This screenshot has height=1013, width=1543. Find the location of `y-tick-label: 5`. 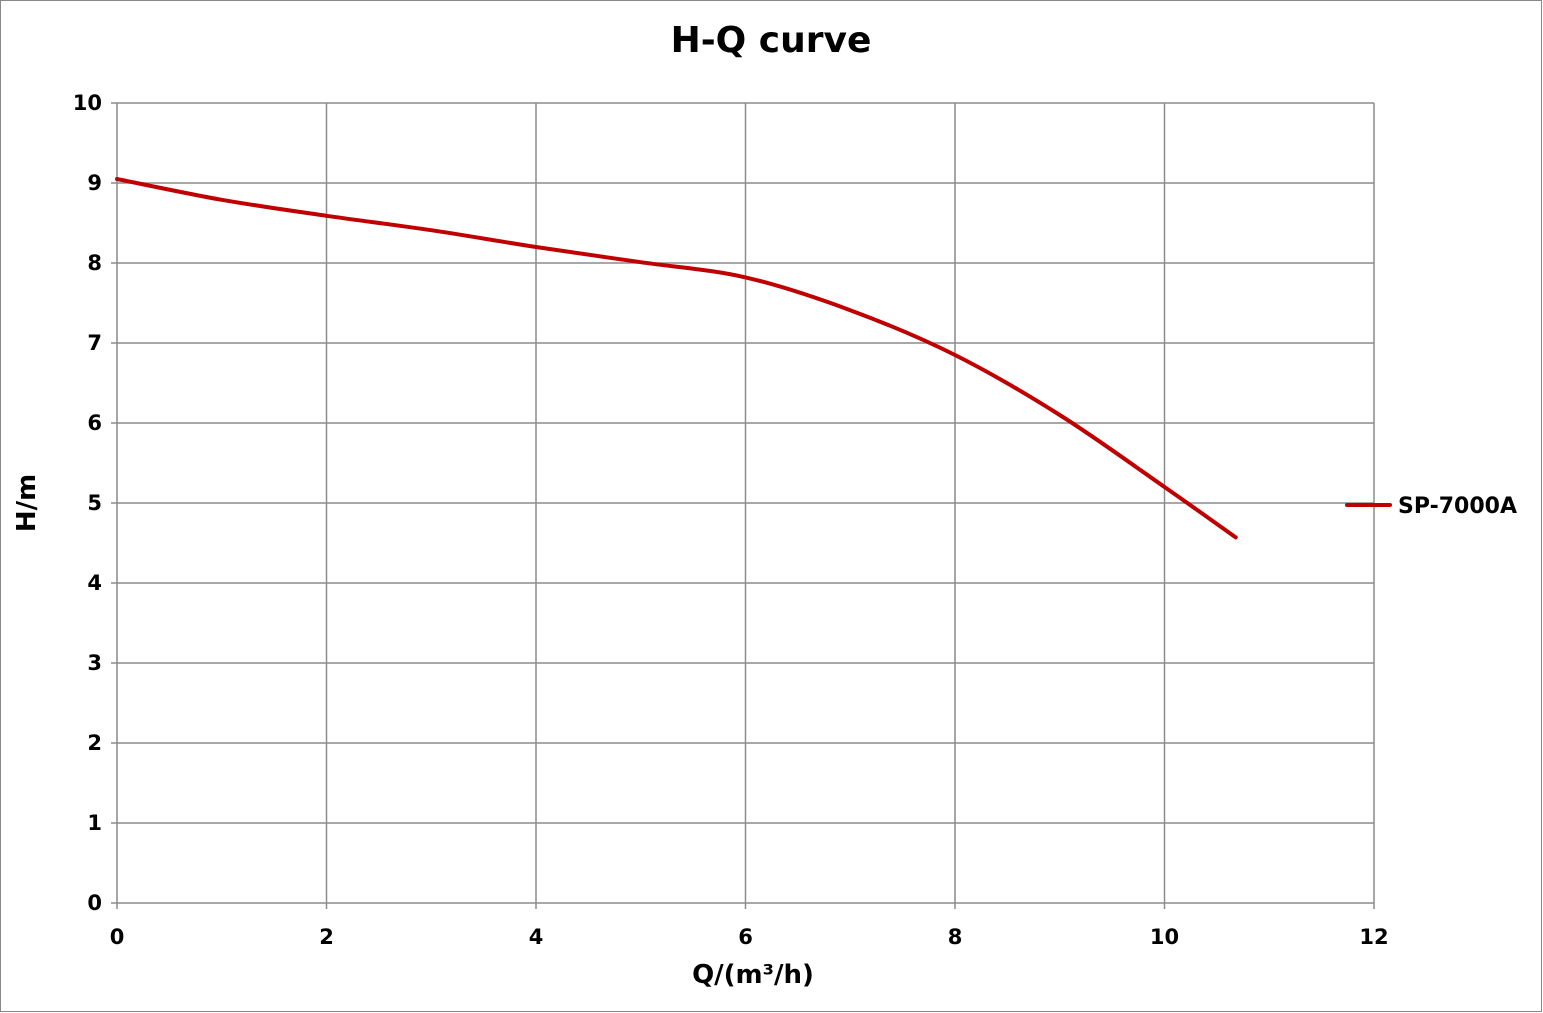

y-tick-label: 5 is located at coordinates (94, 503).